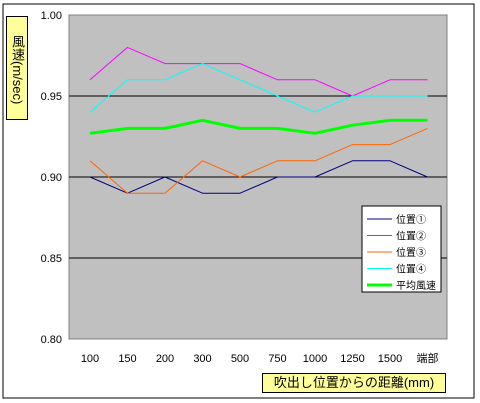 The width and height of the screenshot is (480, 403). Describe the element at coordinates (165, 359) in the screenshot. I see `x-tick-label: 200` at that location.